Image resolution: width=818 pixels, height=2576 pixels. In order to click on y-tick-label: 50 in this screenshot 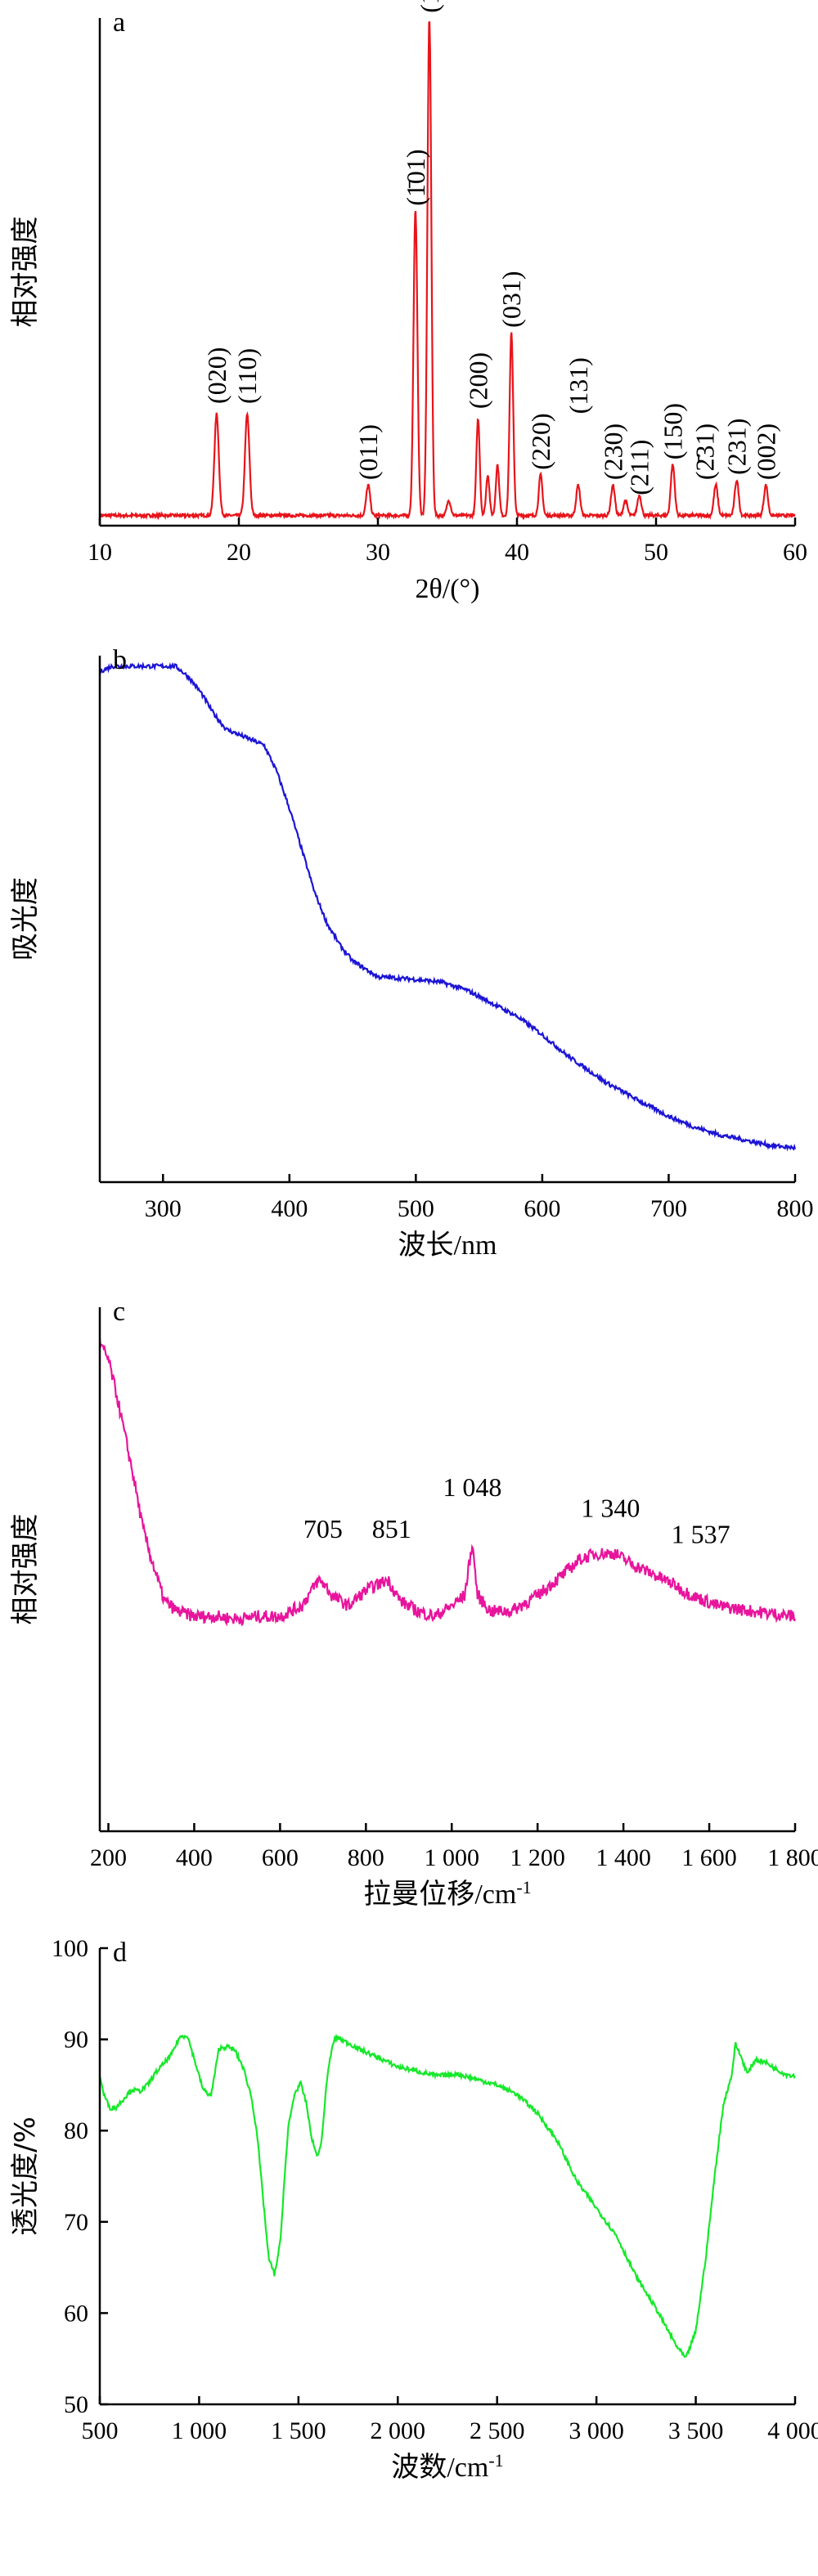, I will do `click(76, 2405)`.